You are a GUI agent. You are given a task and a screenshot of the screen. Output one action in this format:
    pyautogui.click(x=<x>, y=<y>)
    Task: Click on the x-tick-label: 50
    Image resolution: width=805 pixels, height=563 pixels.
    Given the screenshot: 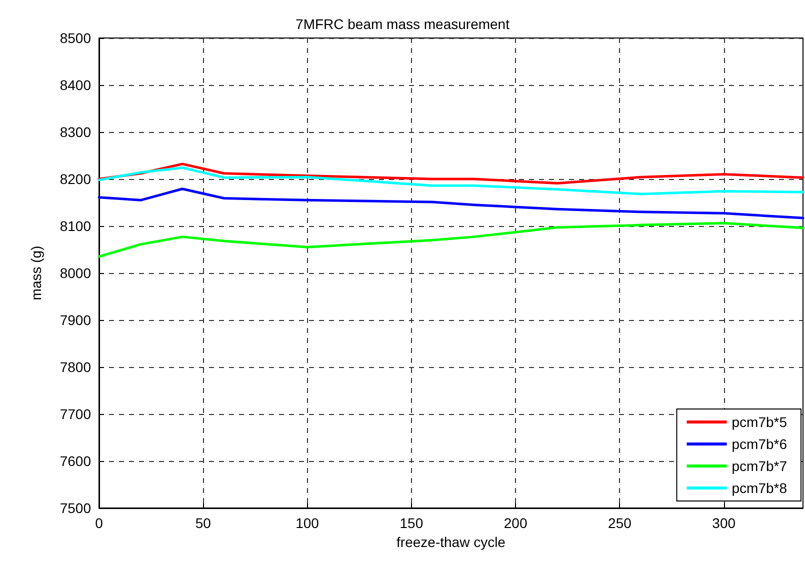 What is the action you would take?
    pyautogui.click(x=203, y=523)
    